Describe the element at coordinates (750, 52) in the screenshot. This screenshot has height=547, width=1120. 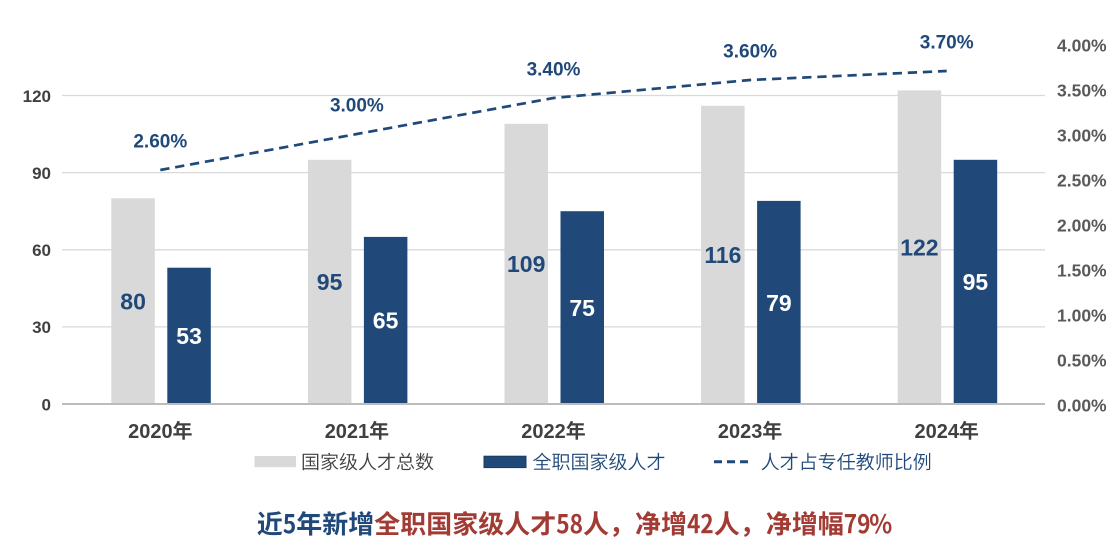
I see `svg-text: 3.60%` at that location.